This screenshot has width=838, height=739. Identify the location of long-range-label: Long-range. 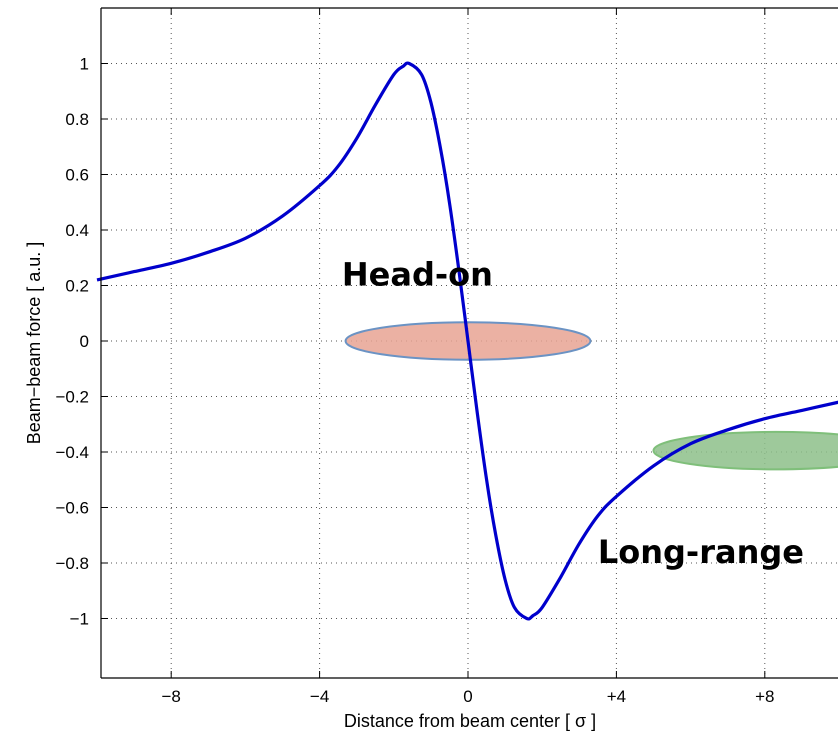
(701, 552).